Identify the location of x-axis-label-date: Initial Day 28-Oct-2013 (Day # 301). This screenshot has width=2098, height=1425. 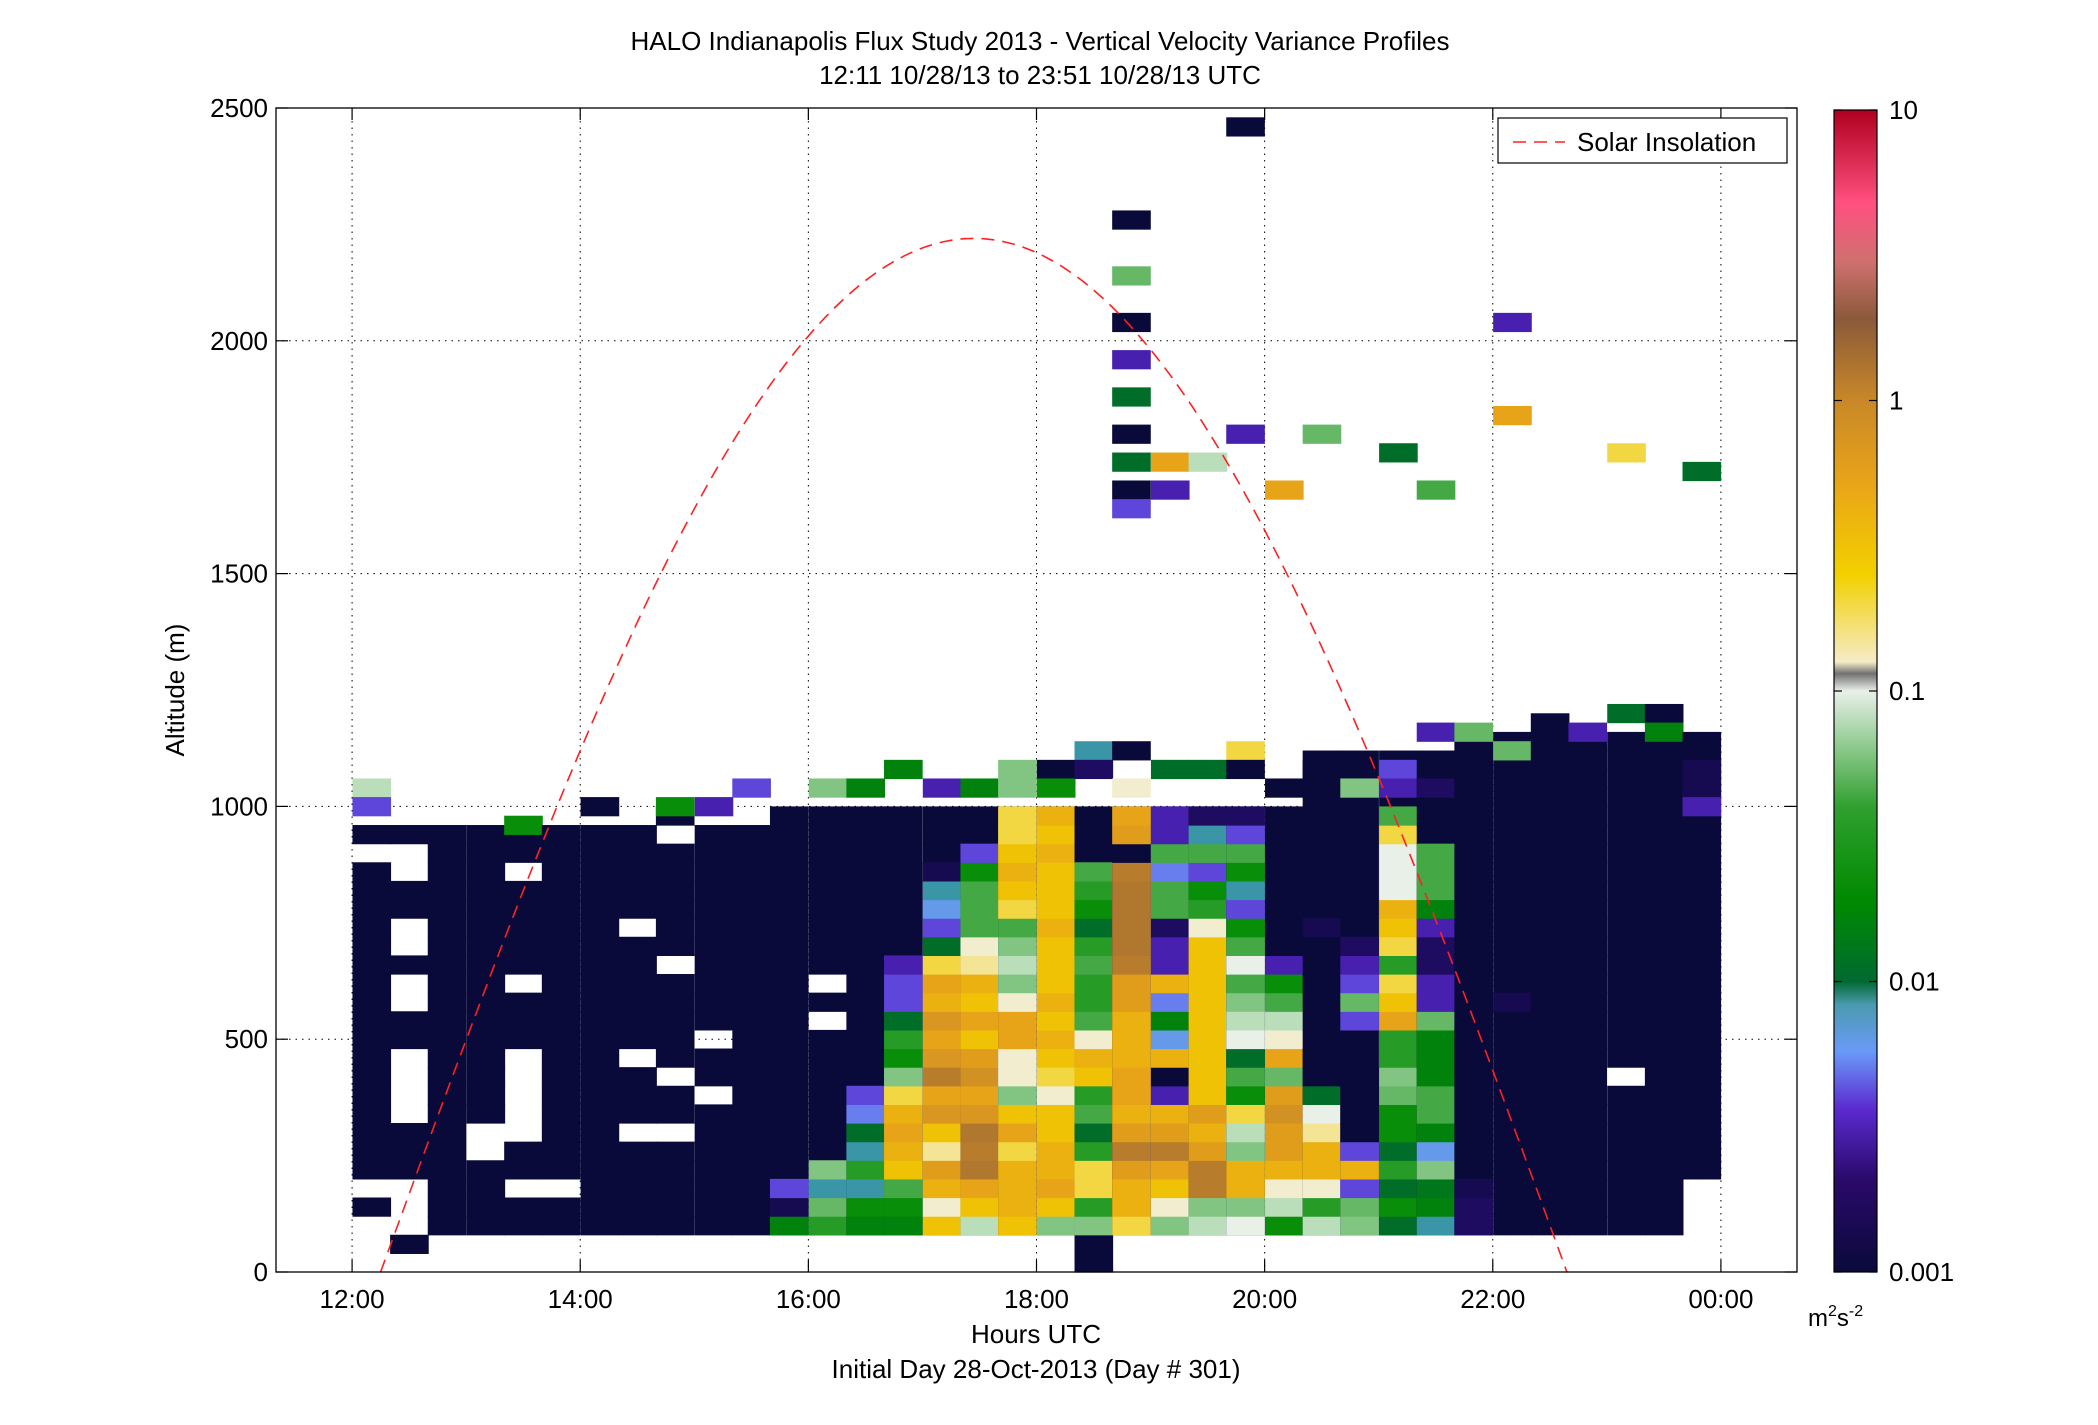
(1036, 1369).